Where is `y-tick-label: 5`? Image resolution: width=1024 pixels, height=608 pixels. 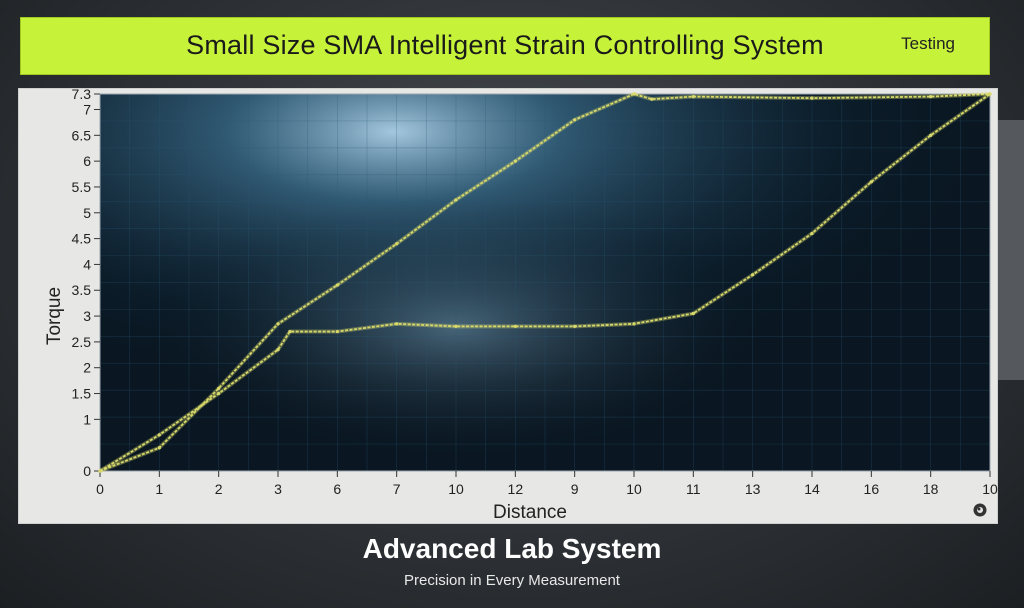 y-tick-label: 5 is located at coordinates (87, 213).